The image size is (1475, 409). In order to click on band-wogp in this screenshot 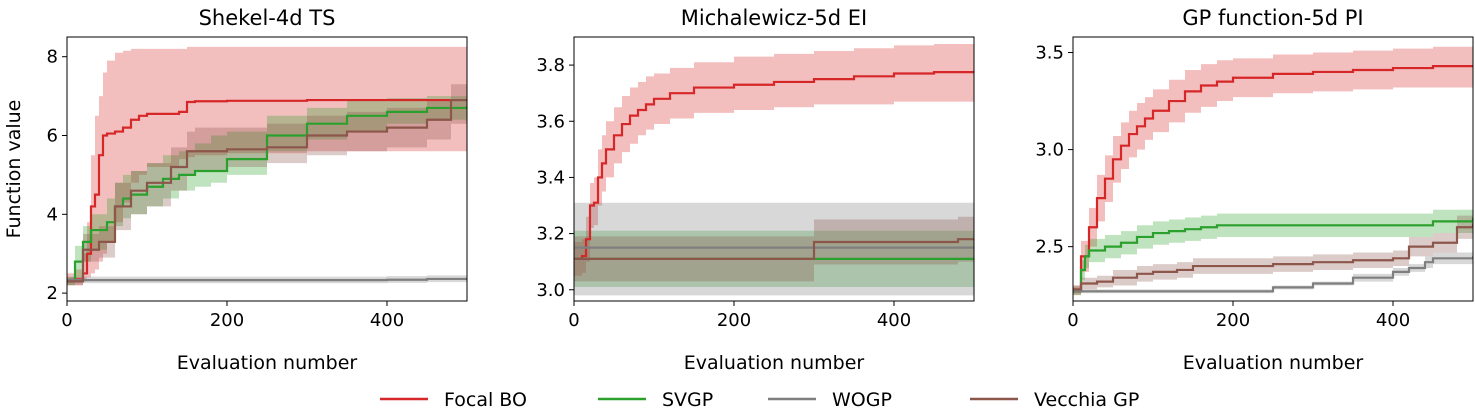, I will do `click(774, 249)`.